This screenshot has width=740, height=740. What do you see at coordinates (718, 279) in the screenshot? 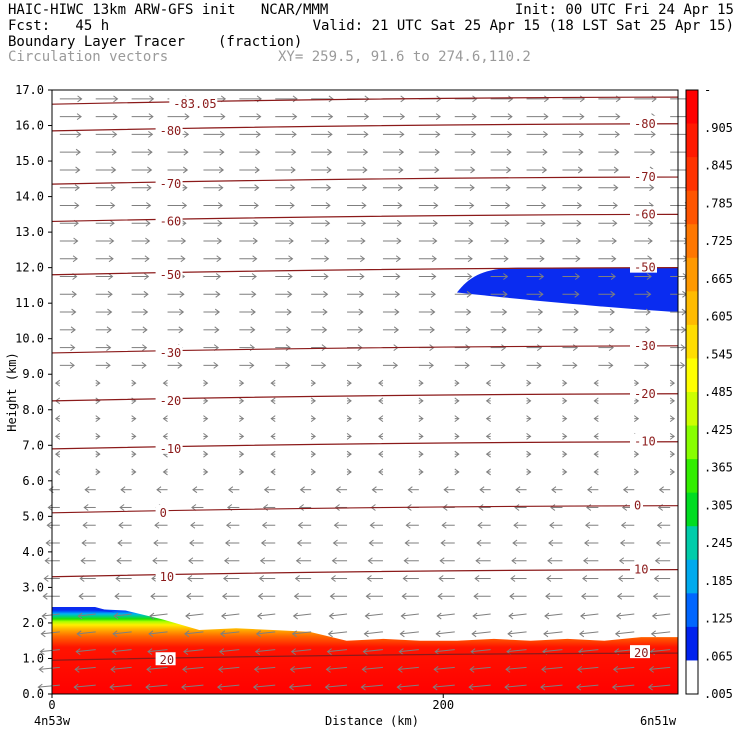
I see `colorbar-label: .665` at bounding box center [718, 279].